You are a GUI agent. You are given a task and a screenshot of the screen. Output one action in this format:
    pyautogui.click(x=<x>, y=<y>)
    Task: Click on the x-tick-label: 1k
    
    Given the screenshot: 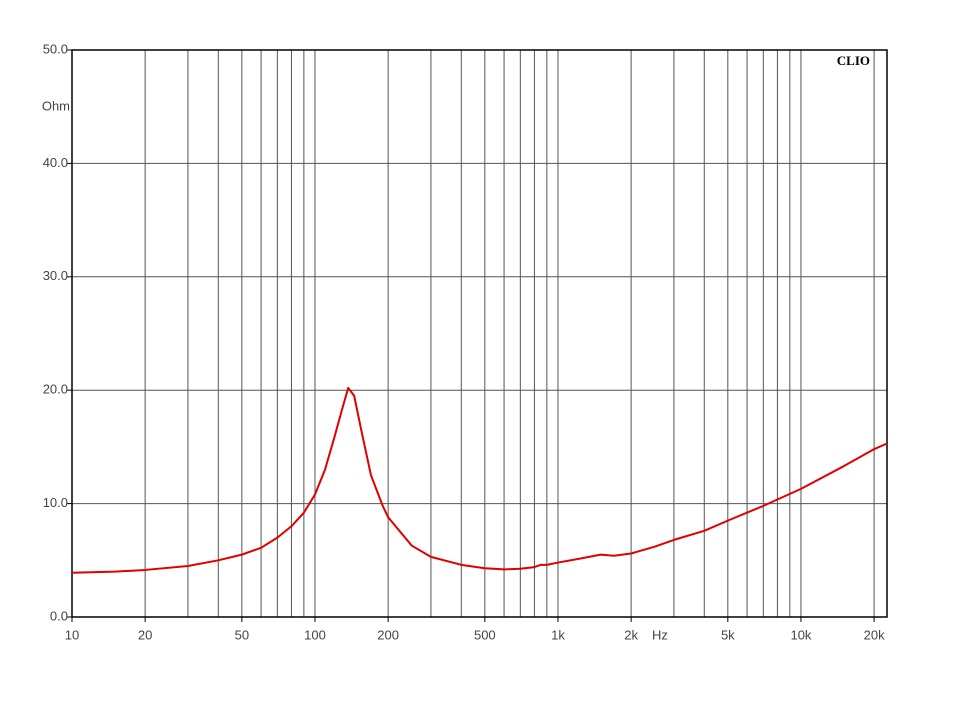 What is the action you would take?
    pyautogui.click(x=558, y=634)
    